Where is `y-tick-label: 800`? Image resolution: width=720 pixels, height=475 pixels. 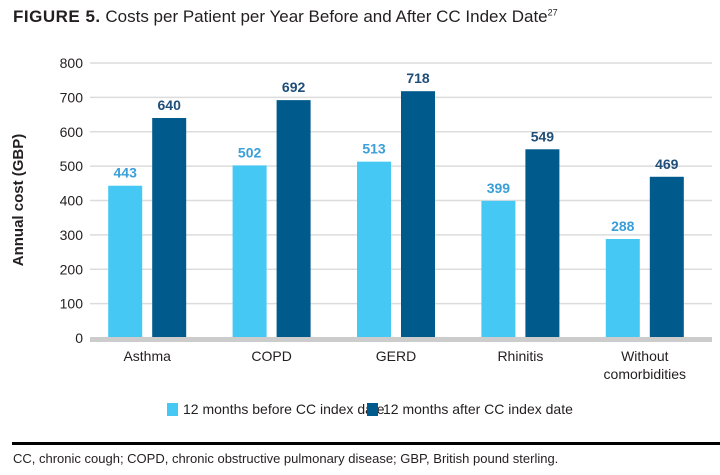 y-tick-label: 800 is located at coordinates (72, 63).